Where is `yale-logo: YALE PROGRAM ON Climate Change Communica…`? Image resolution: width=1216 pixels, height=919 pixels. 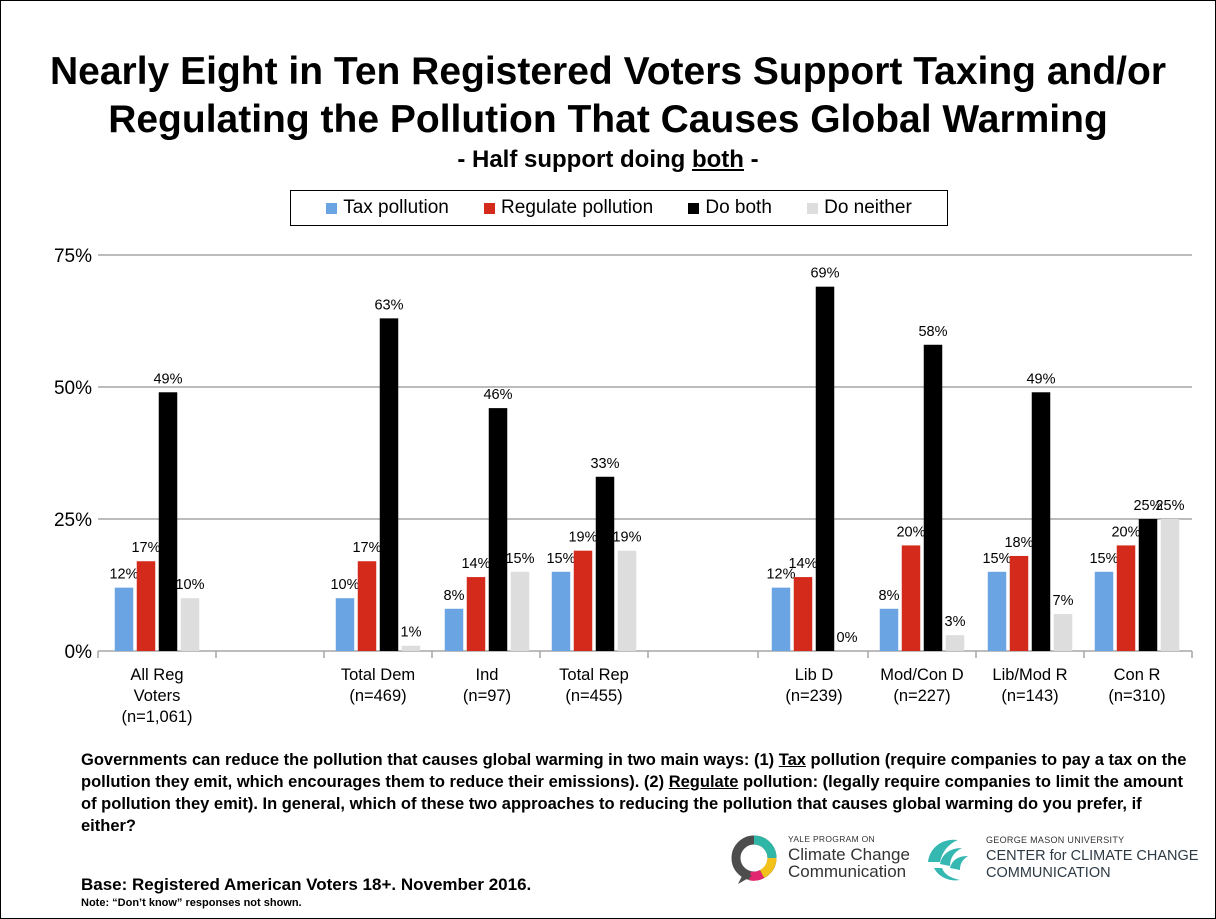 yale-logo: YALE PROGRAM ON Climate Change Communica… is located at coordinates (819, 860).